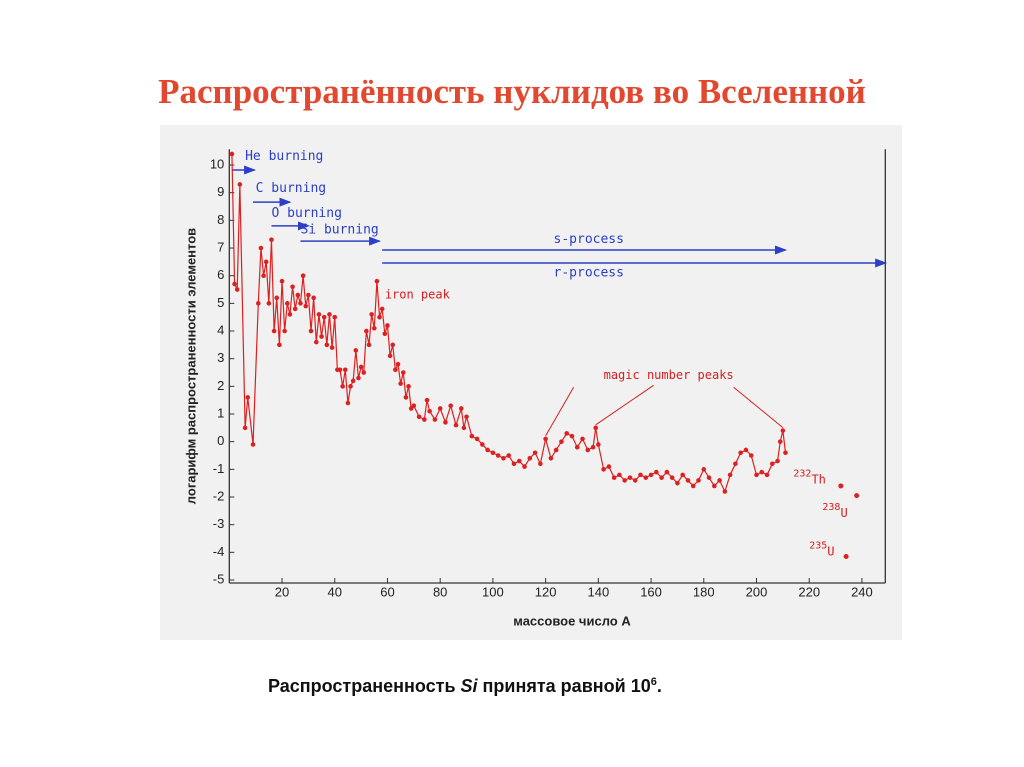  Describe the element at coordinates (809, 591) in the screenshot. I see `x-tick-label: 220` at that location.